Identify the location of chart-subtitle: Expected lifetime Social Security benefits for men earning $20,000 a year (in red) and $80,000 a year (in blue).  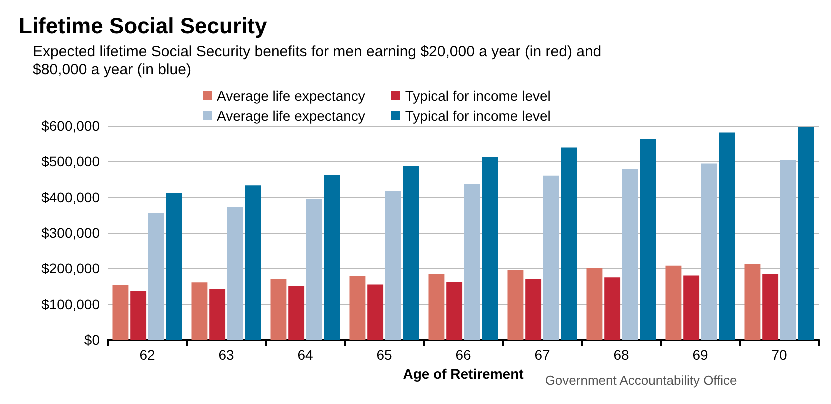
(317, 61).